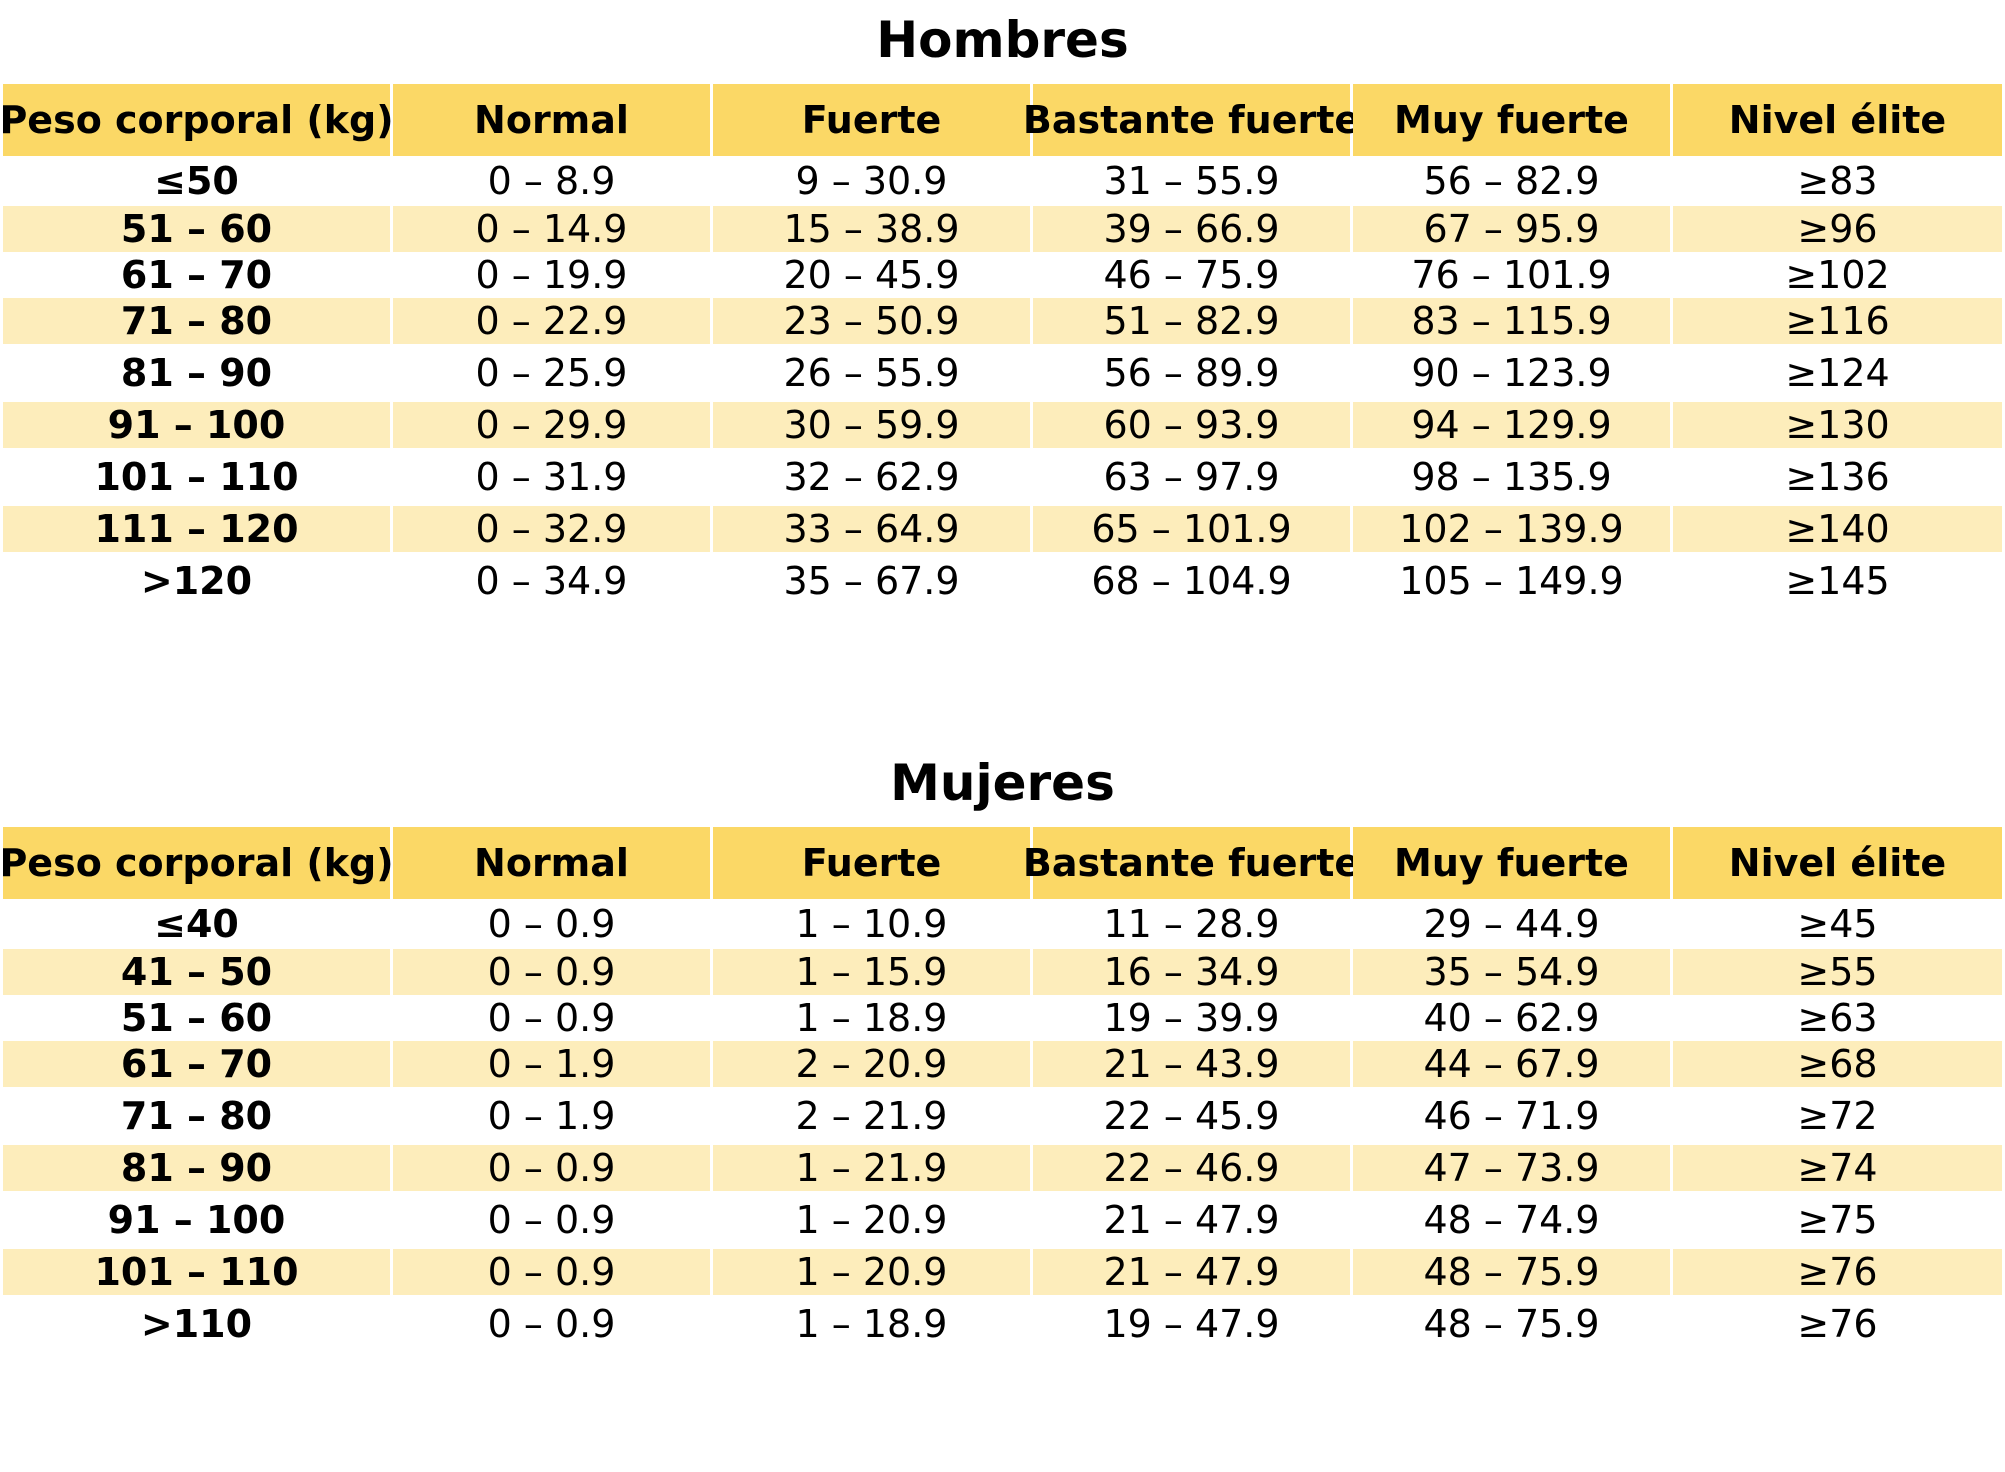 Image resolution: width=2005 pixels, height=1472 pixels. I want to click on cell-strong: 23 – 50.9, so click(873, 321).